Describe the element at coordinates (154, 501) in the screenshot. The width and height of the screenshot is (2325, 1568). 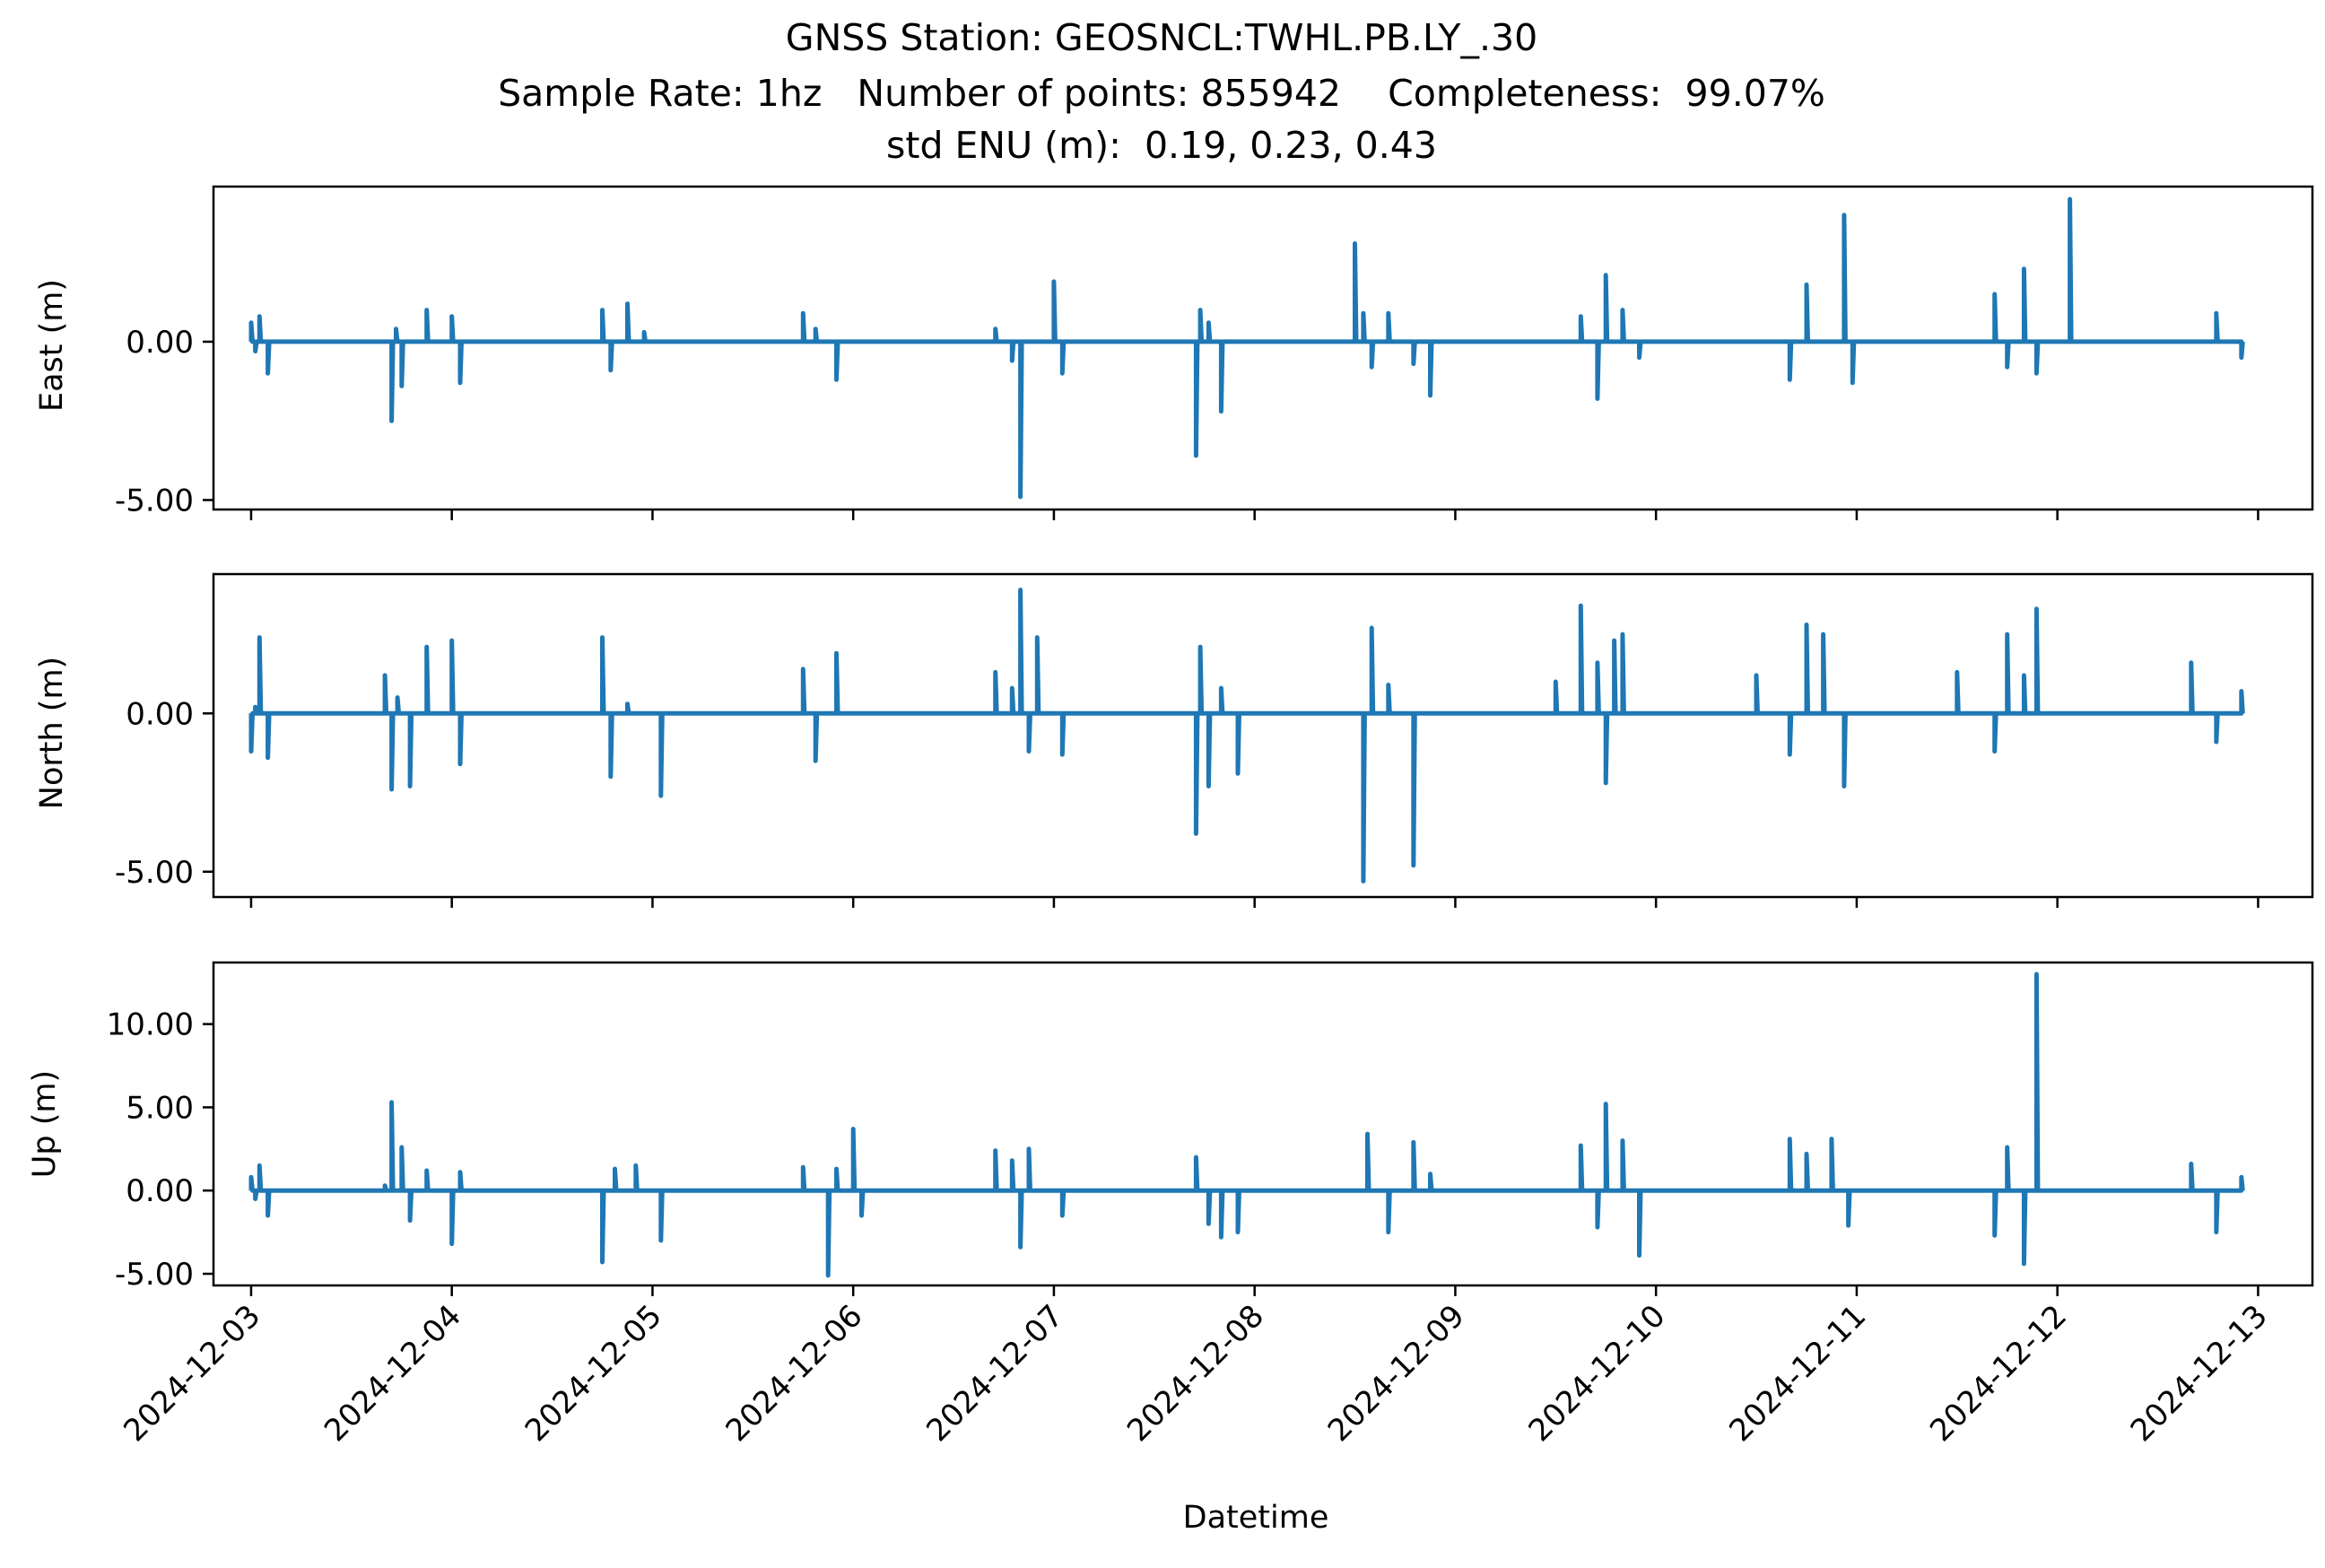
I see `east-ytick-label: -5.00` at that location.